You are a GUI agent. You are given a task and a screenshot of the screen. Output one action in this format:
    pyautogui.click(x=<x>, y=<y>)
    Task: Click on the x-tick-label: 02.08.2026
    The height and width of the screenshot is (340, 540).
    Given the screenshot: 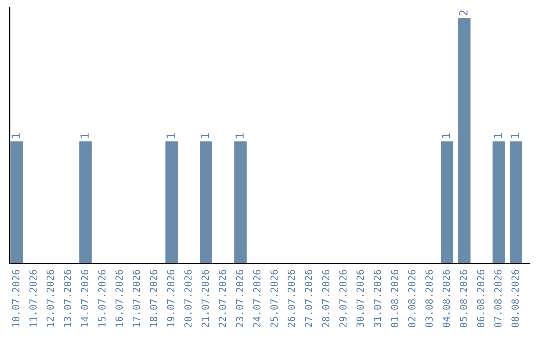 What is the action you would take?
    pyautogui.click(x=412, y=299)
    